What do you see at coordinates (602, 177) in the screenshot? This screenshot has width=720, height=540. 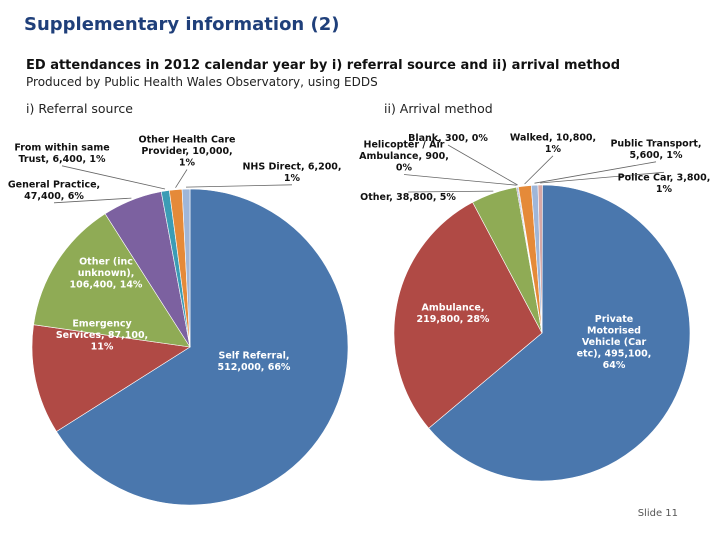 I see `arrival-leader-police-car` at bounding box center [602, 177].